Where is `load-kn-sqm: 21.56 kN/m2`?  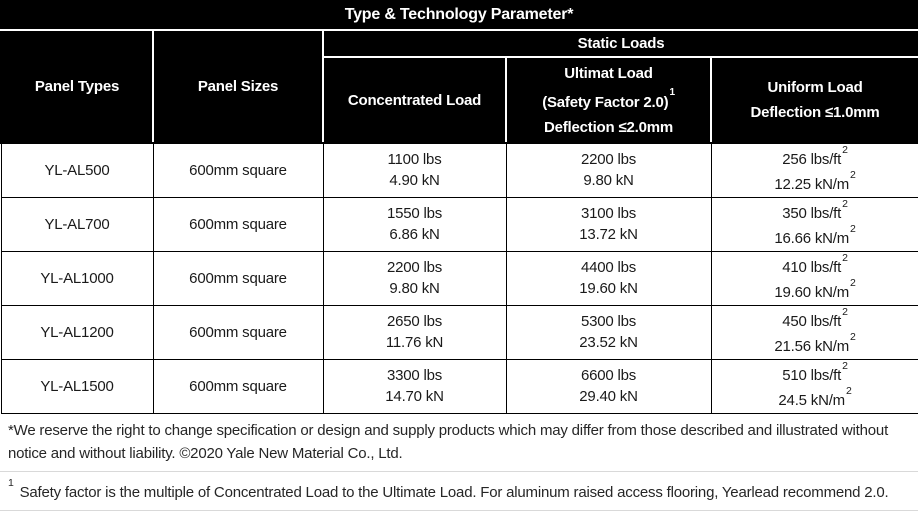 load-kn-sqm: 21.56 kN/m2 is located at coordinates (815, 343).